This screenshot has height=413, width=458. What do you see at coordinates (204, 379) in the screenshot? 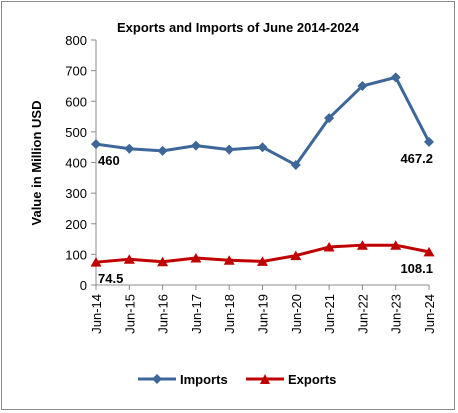
I see `legend-label-imports: Imports` at bounding box center [204, 379].